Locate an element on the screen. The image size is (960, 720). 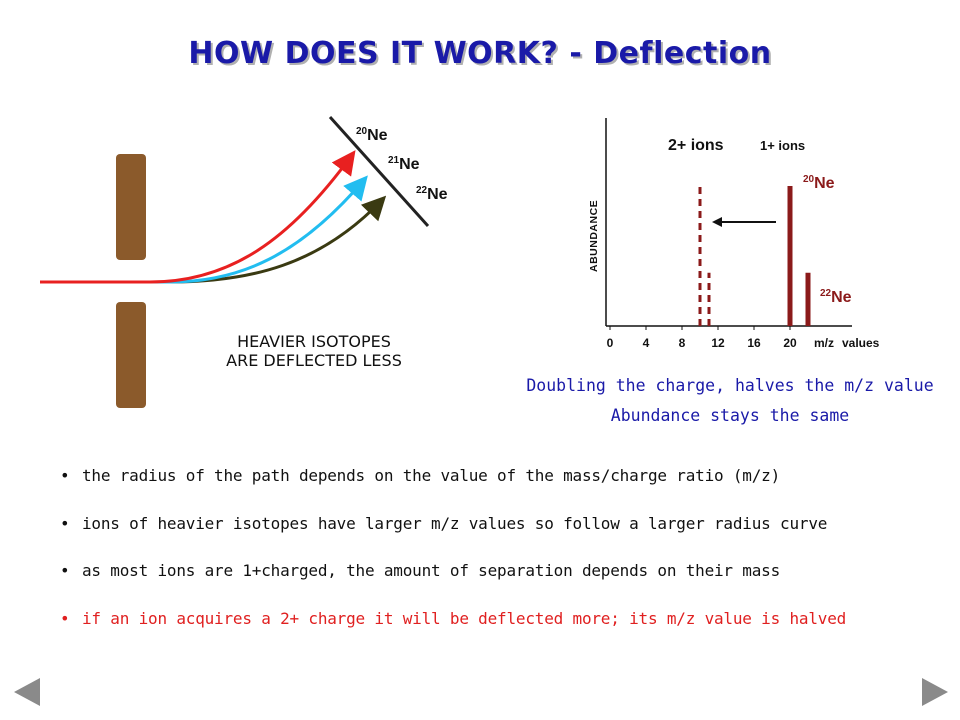
note-abundance: Abundance stays the same is located at coordinates (730, 415).